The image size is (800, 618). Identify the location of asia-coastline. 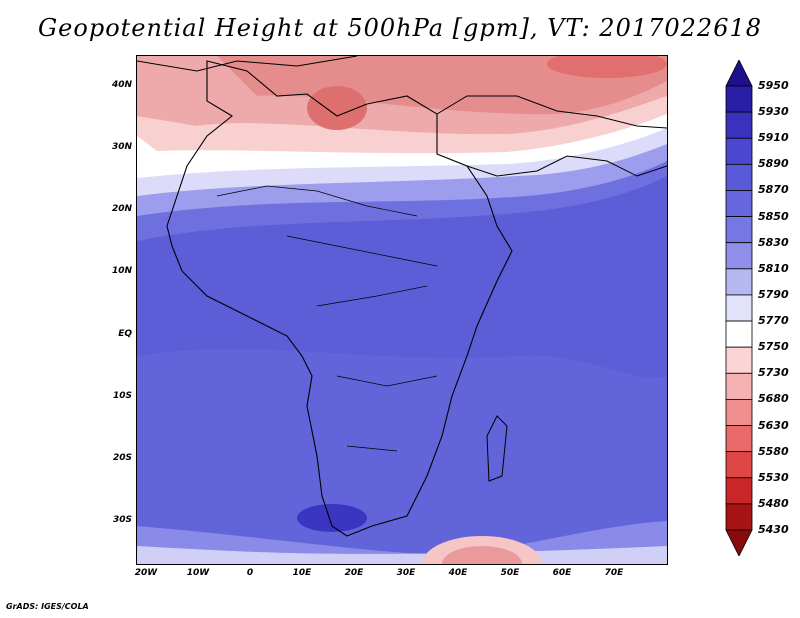
(551, 112).